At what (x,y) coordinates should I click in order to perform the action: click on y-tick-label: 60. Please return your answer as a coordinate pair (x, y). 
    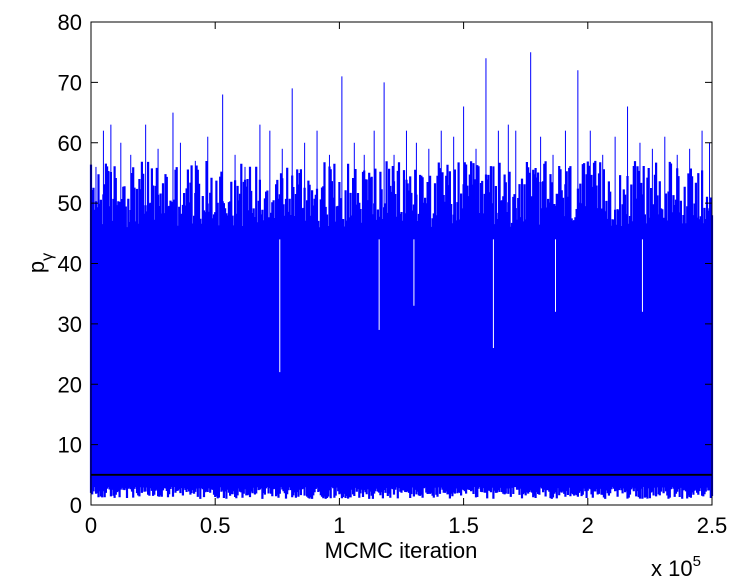
    Looking at the image, I should click on (70, 143).